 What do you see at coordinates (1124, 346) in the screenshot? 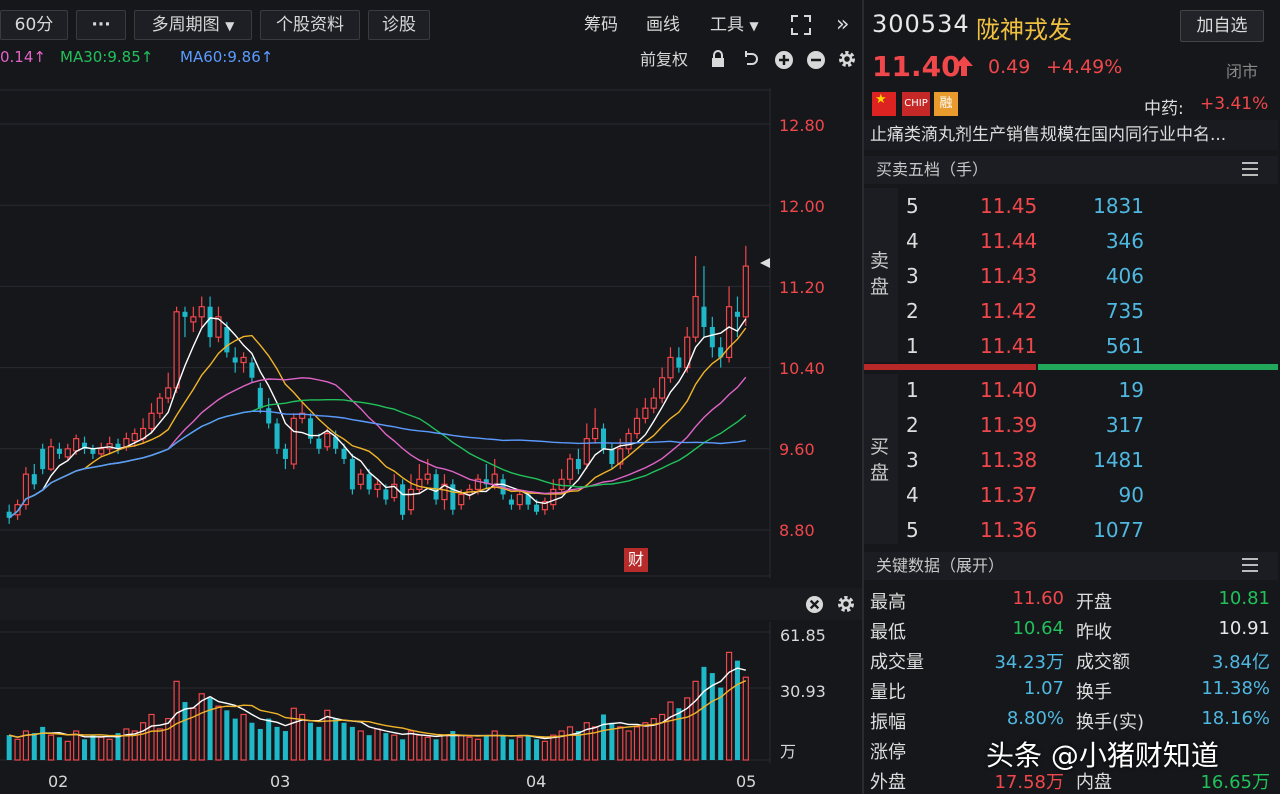
I see `orderbook-volume: 561` at bounding box center [1124, 346].